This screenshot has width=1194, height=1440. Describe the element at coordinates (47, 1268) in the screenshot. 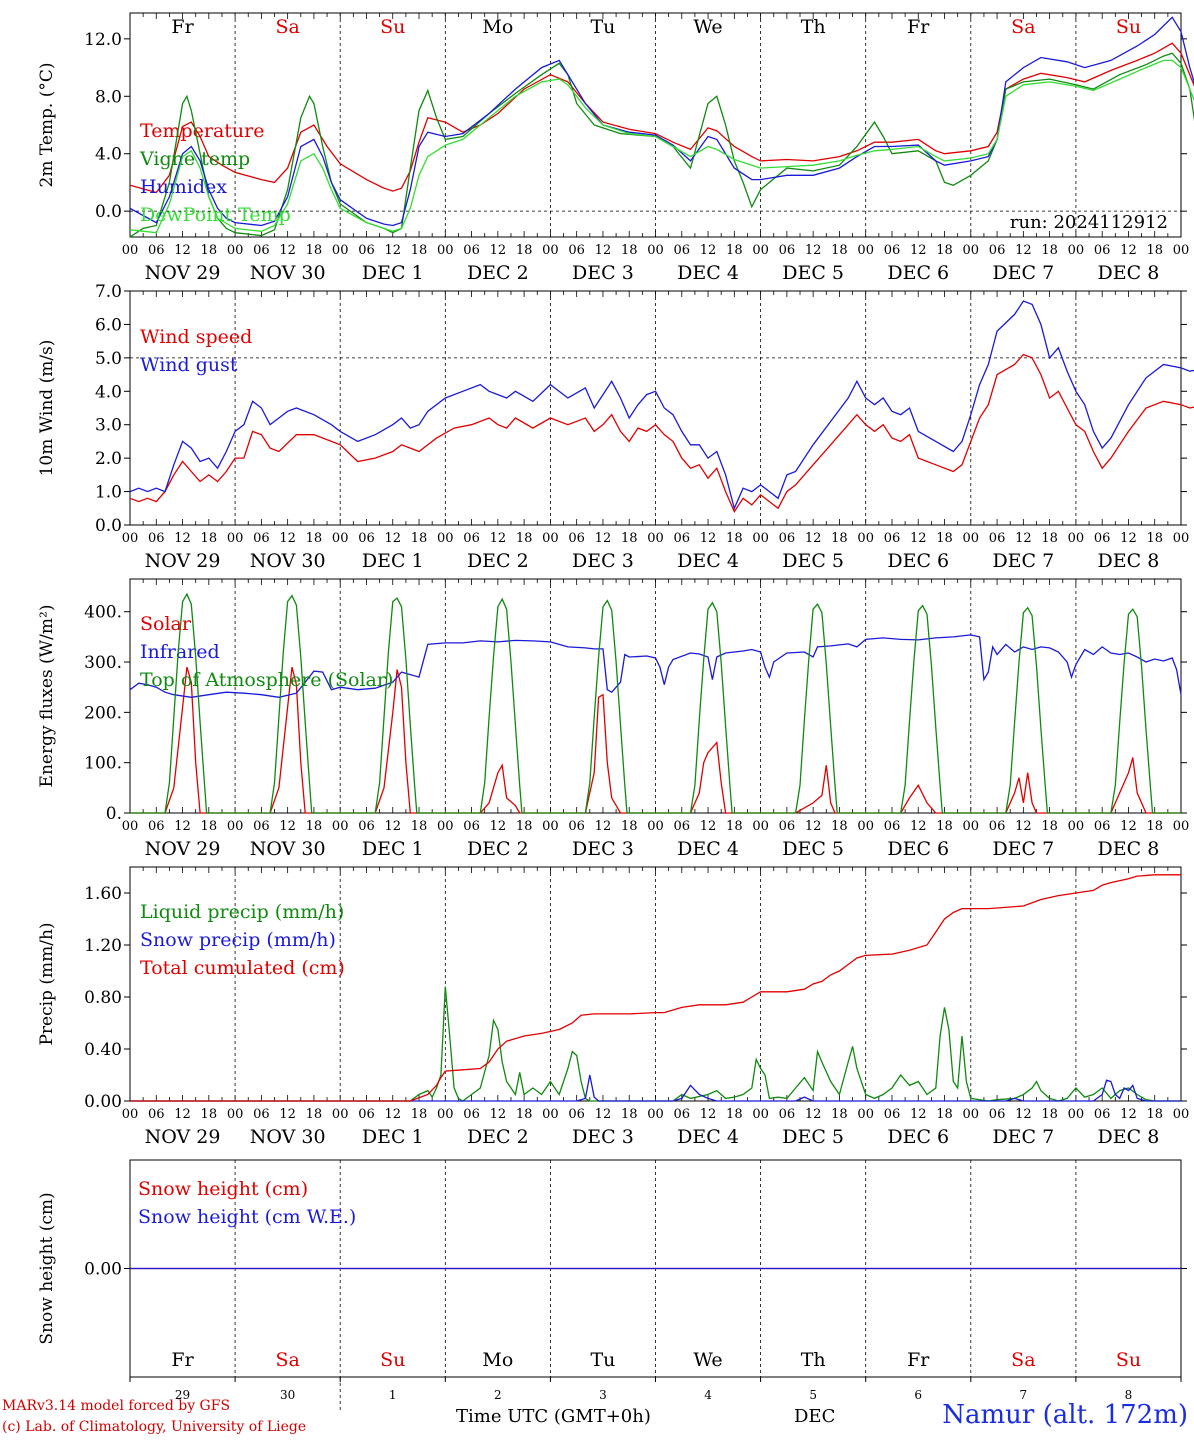

I see `snow-y-axis-label: Snow height (cm)` at that location.